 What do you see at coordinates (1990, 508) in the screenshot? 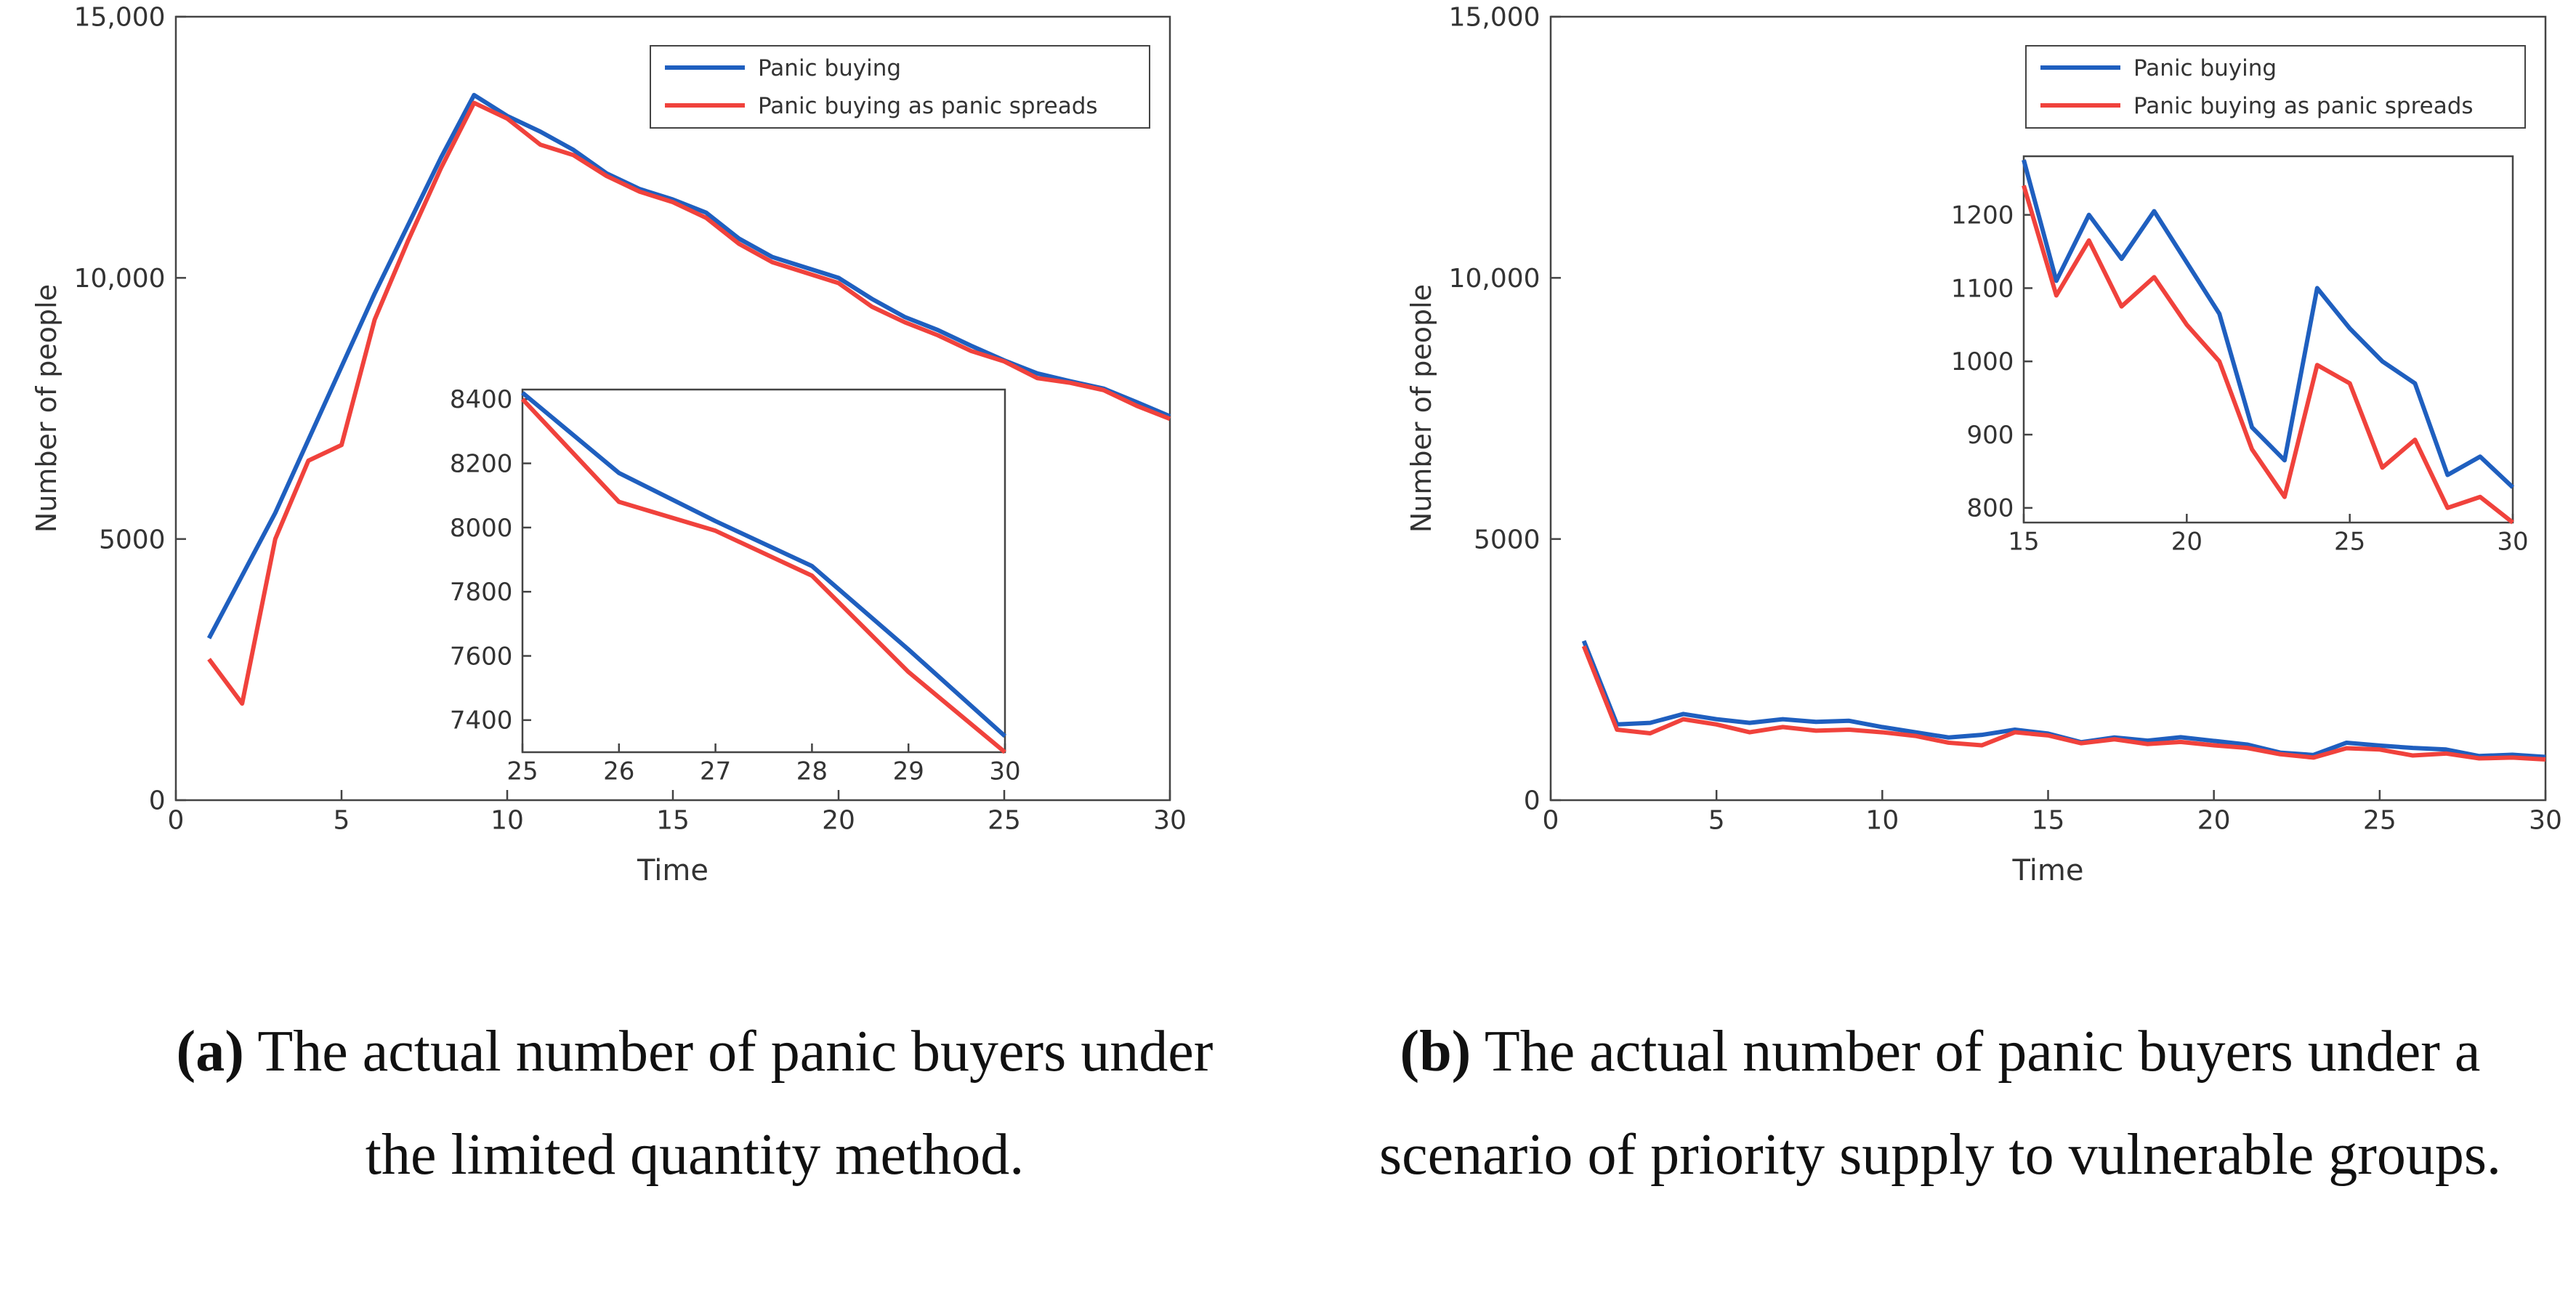
I see `y-tick-label: 800` at bounding box center [1990, 508].